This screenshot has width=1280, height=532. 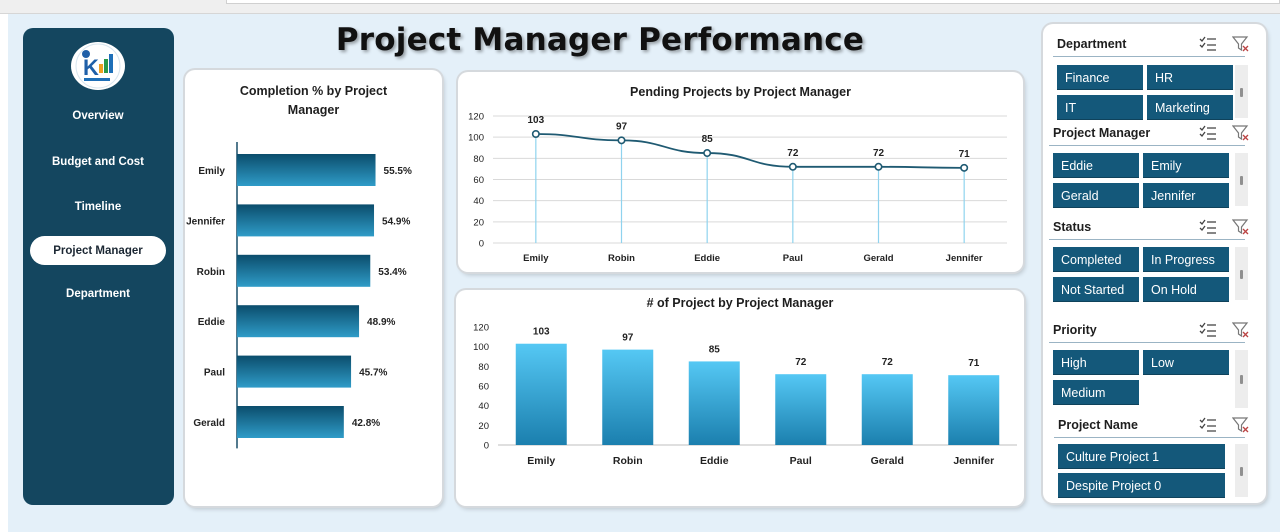 What do you see at coordinates (541, 461) in the screenshot?
I see `count-x-tick: Emily` at bounding box center [541, 461].